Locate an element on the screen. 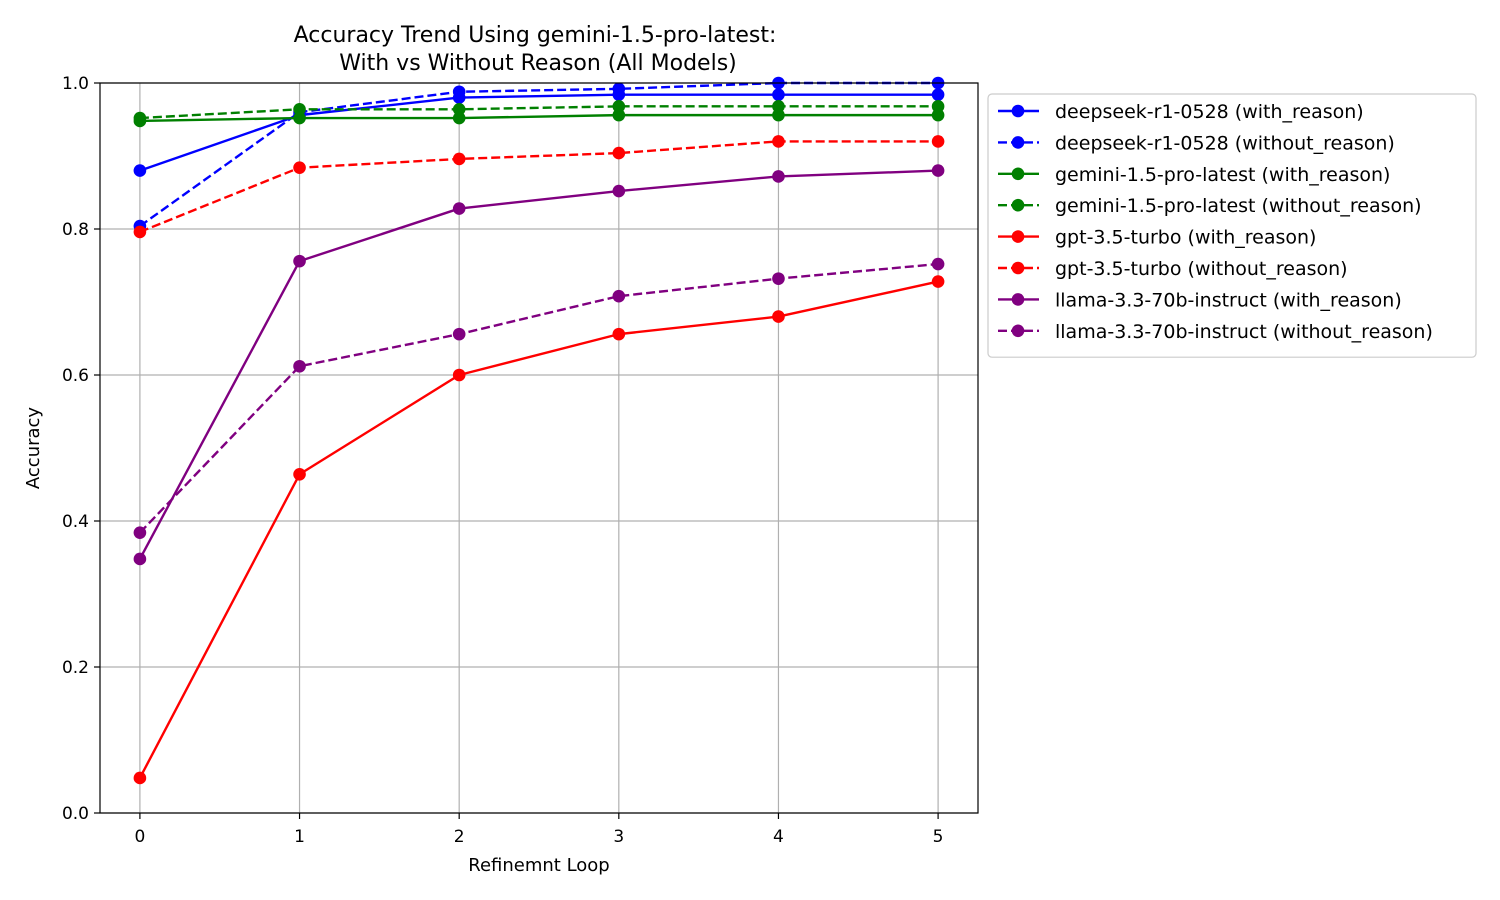 This screenshot has height=900, width=1500. legend-label: deepseek-r1-0528 (without_reason) is located at coordinates (1225, 143).